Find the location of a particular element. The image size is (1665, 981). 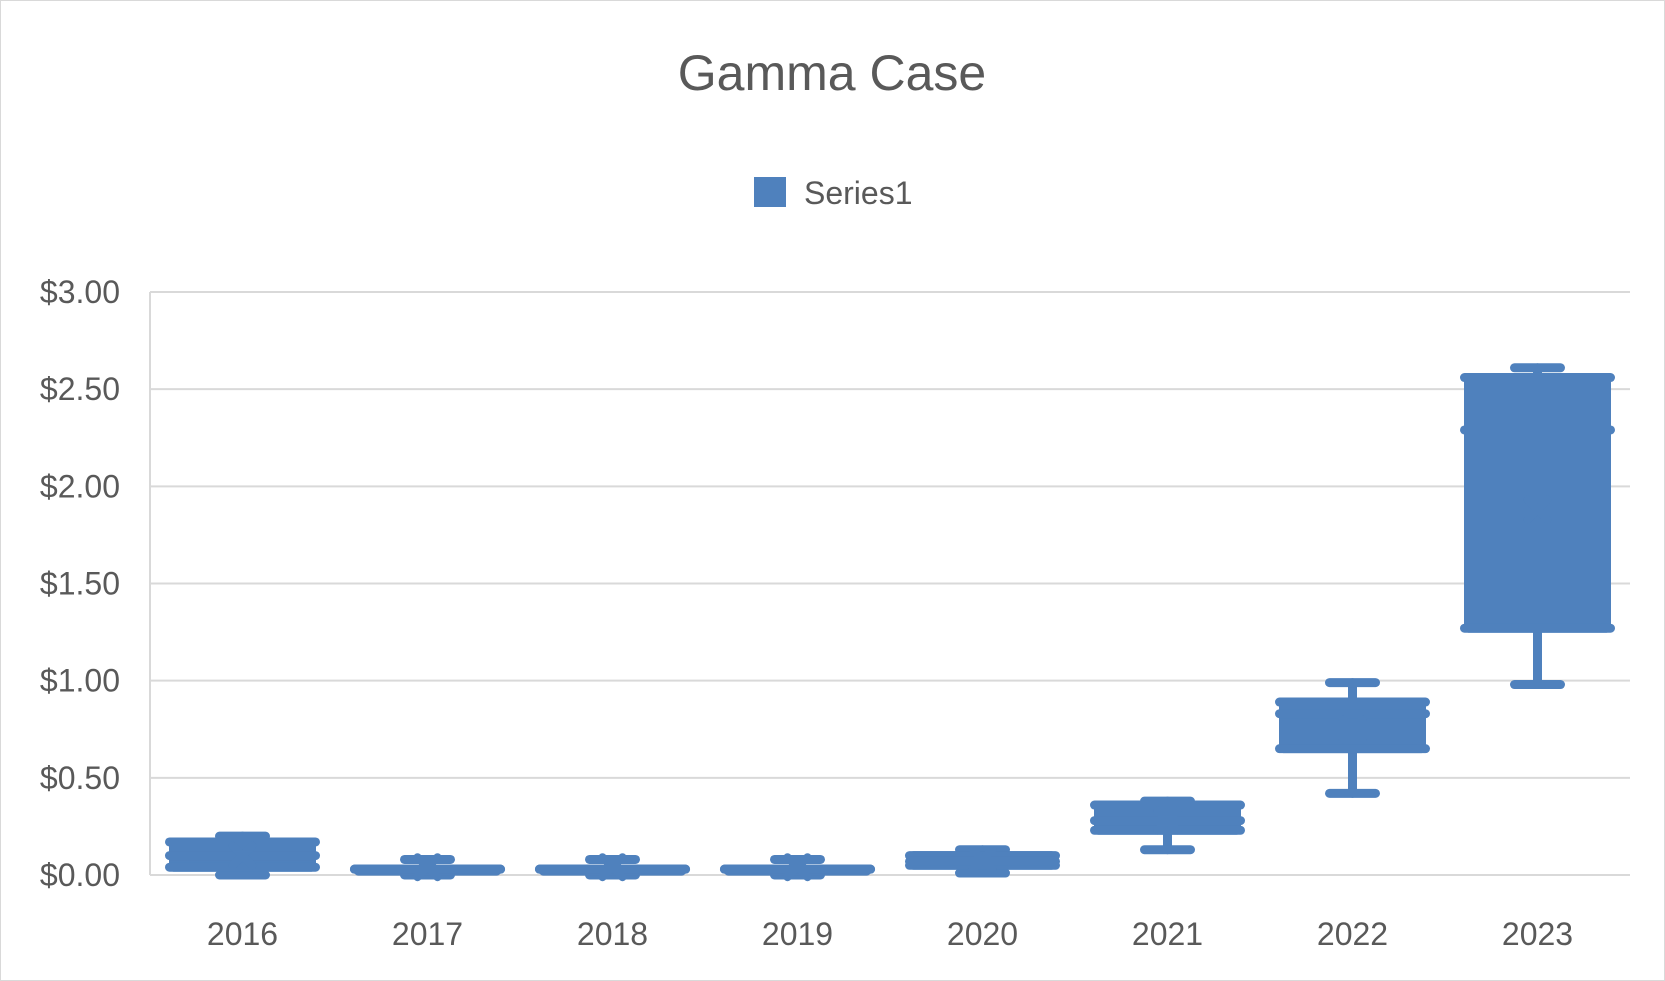

y-tick-label: $1.00 is located at coordinates (80, 681).